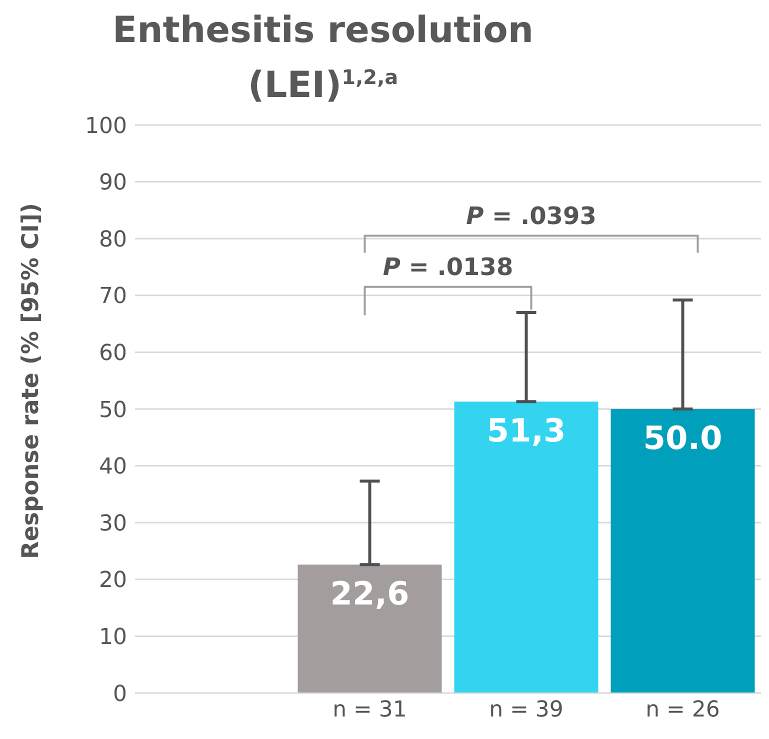  I want to click on data-label: 50.0, so click(682, 438).